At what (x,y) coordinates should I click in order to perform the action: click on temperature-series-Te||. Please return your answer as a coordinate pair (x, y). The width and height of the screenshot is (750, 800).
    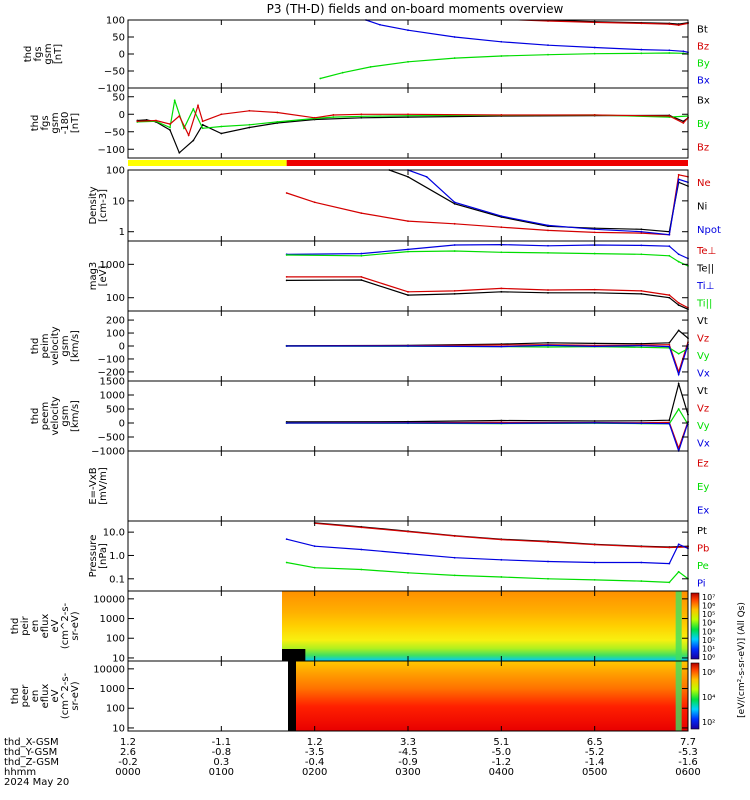
    Looking at the image, I should click on (487, 294).